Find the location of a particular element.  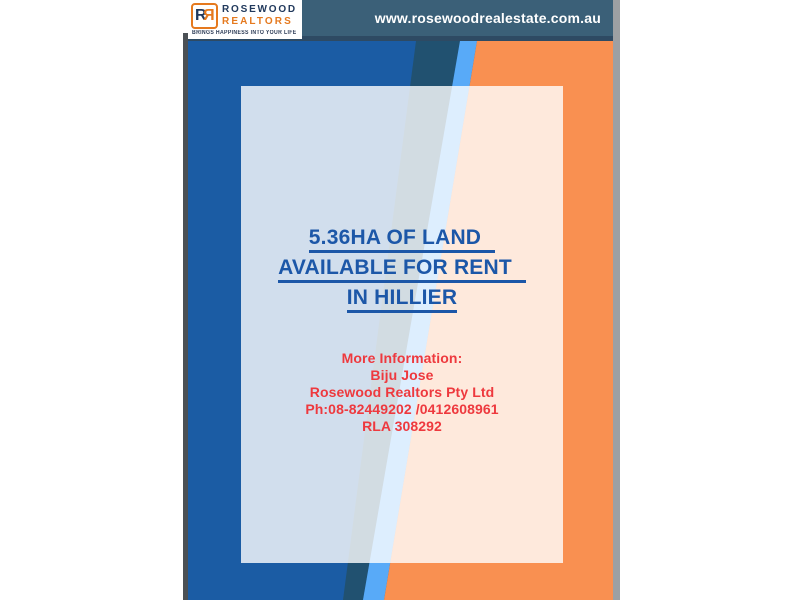

contact-phone: Ph:08-82449202 /0412608961 is located at coordinates (402, 409).